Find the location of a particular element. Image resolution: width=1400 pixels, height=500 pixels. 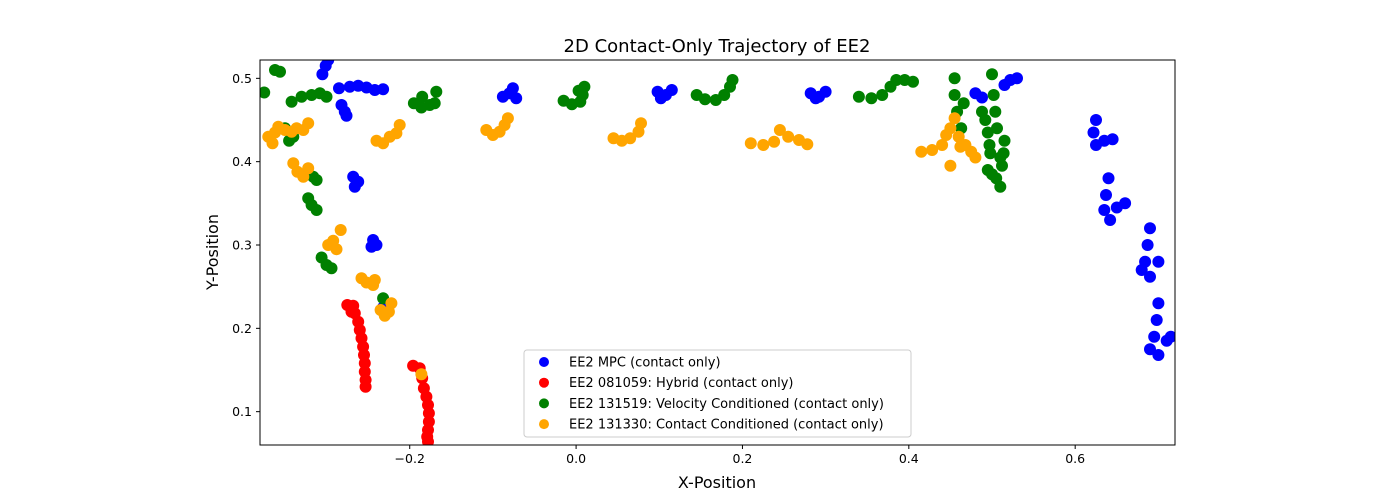

legend-box is located at coordinates (717, 393).